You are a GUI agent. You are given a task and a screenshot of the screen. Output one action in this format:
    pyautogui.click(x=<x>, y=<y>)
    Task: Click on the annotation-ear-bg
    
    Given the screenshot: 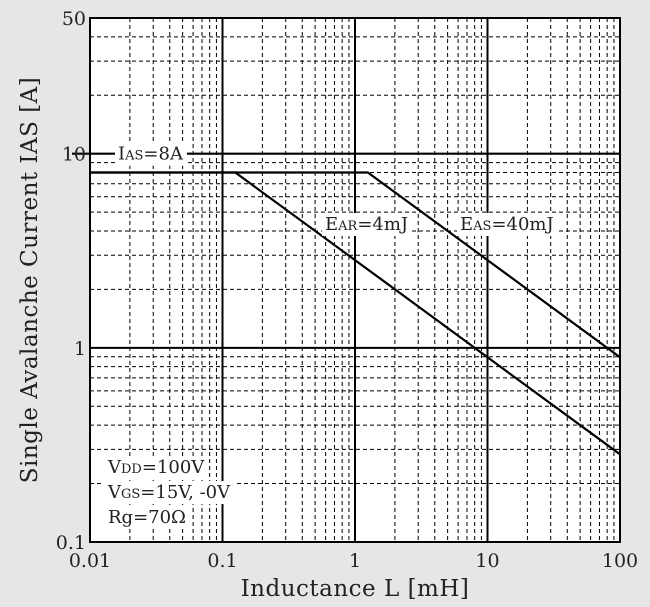 What is the action you would take?
    pyautogui.click(x=367, y=224)
    